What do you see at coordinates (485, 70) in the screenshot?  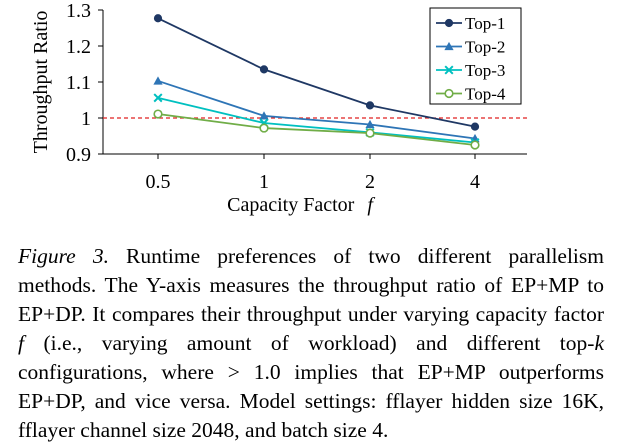 I see `legend-label: Top-3` at bounding box center [485, 70].